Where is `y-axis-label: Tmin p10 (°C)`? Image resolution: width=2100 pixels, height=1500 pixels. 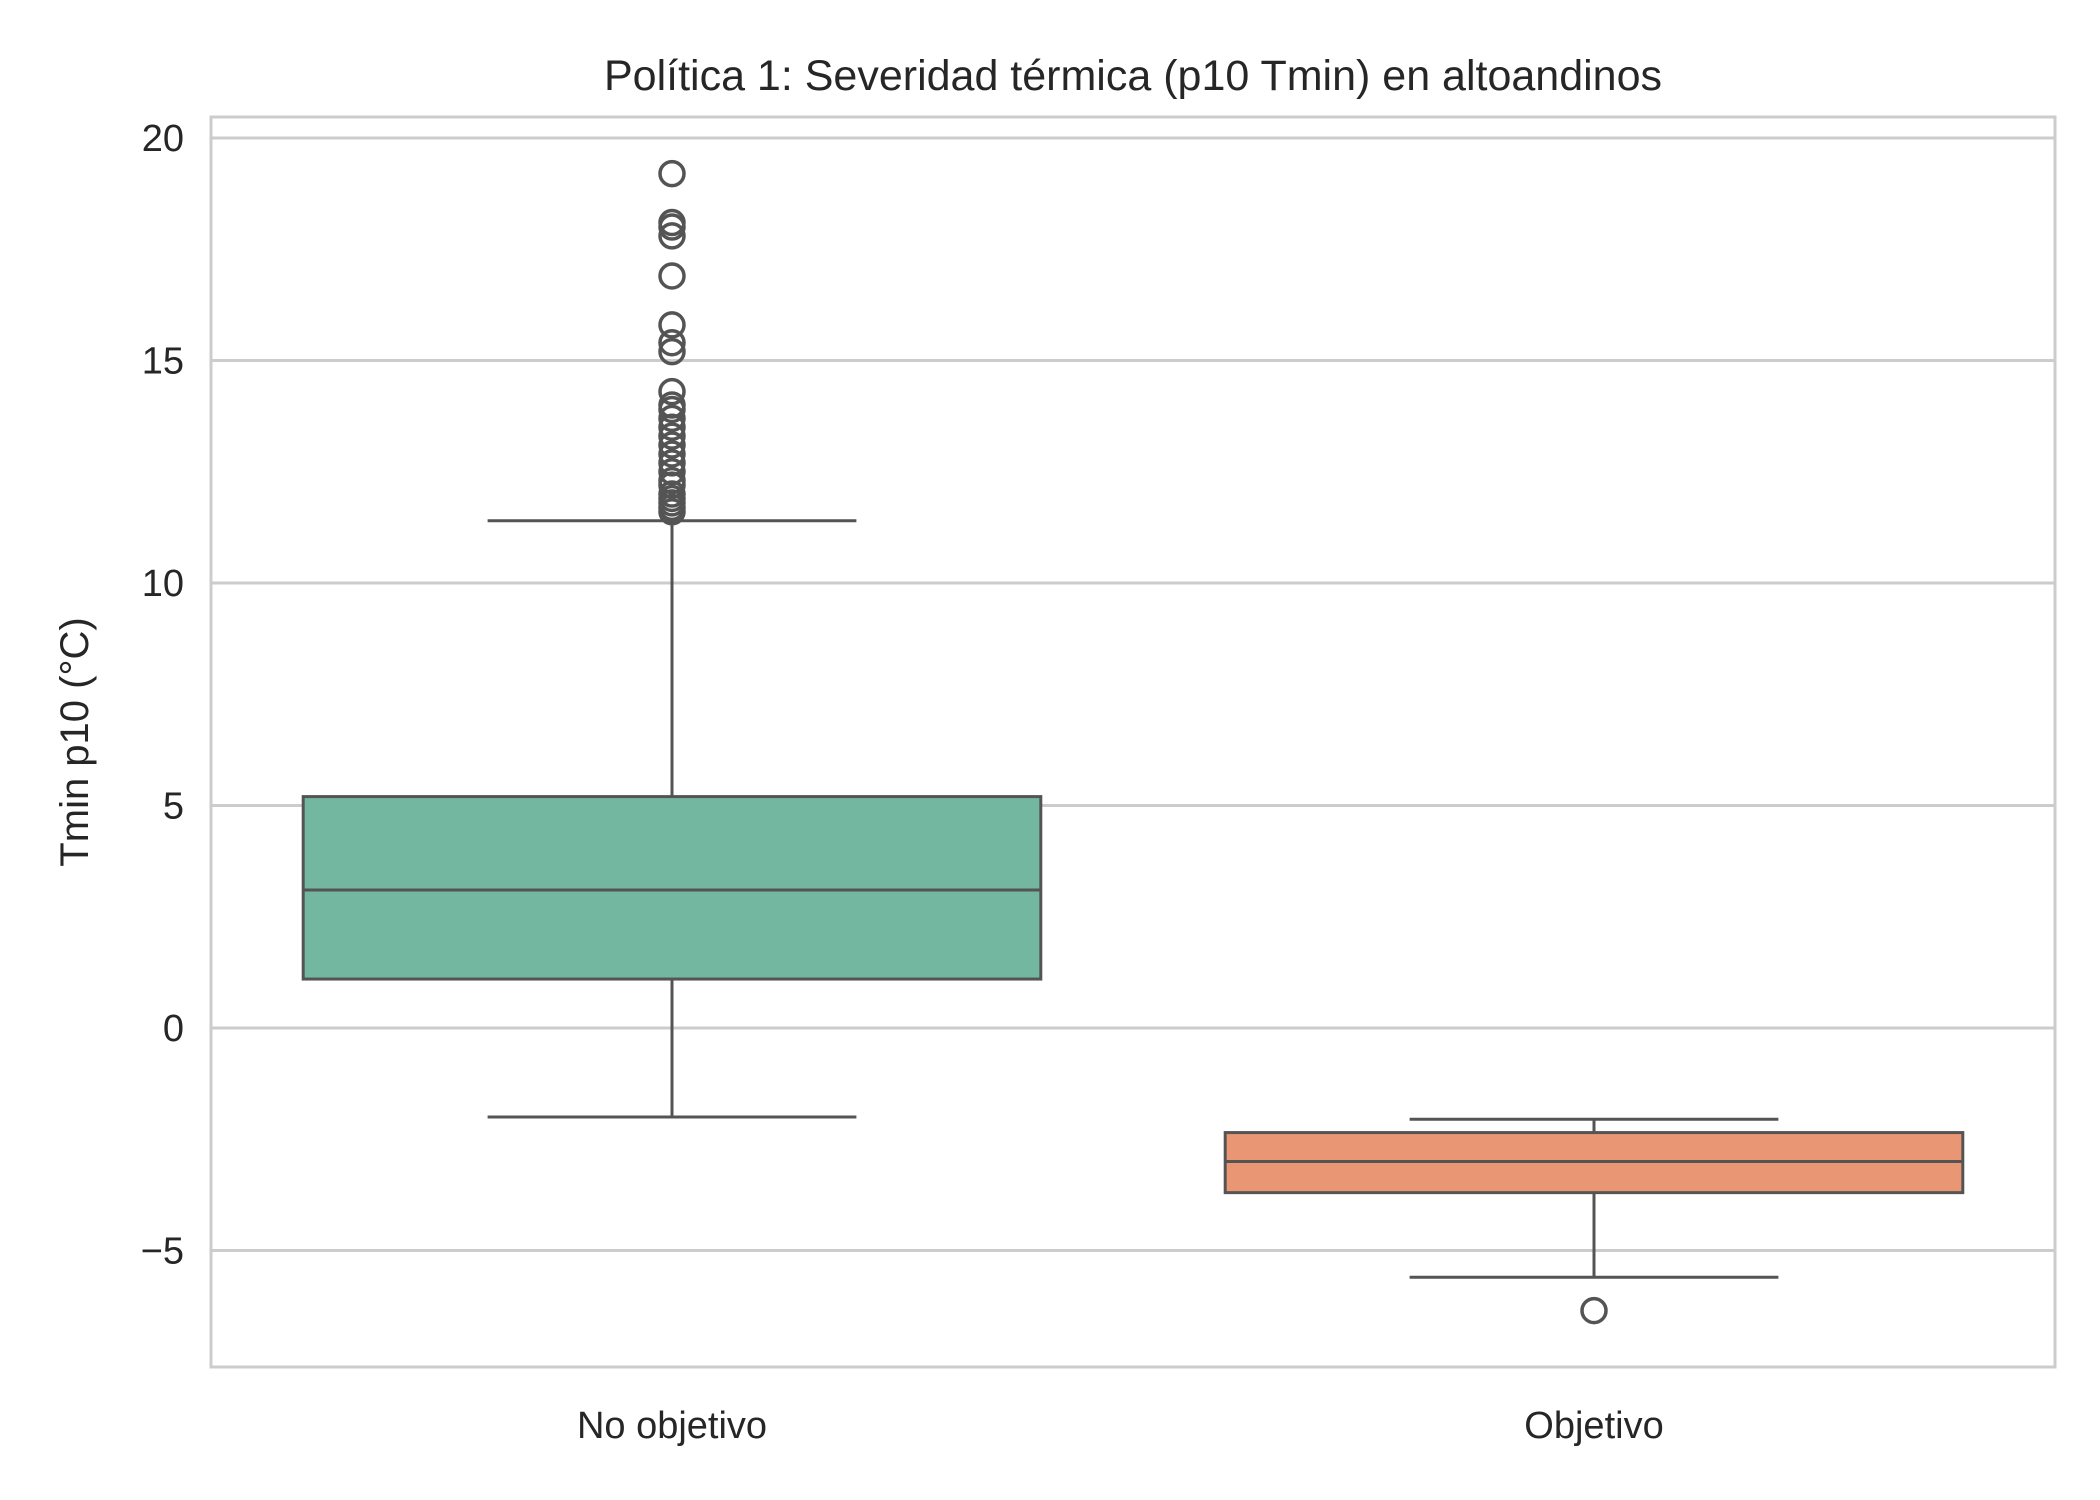
y-axis-label: Tmin p10 (°C) is located at coordinates (75, 741).